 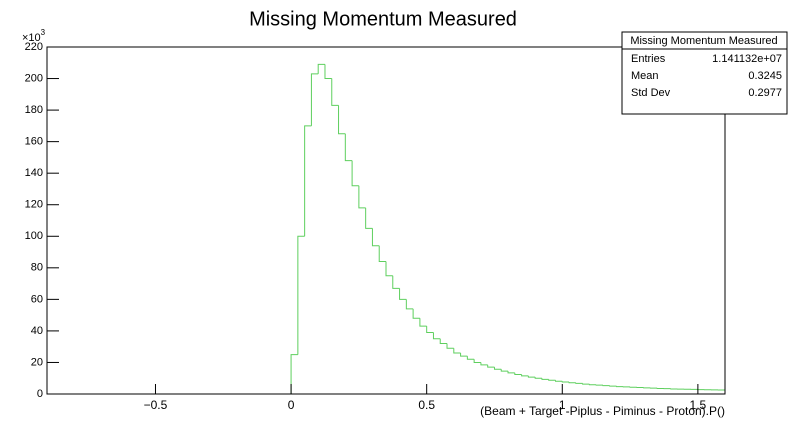 I want to click on y-tick-label: 60, so click(x=37, y=299).